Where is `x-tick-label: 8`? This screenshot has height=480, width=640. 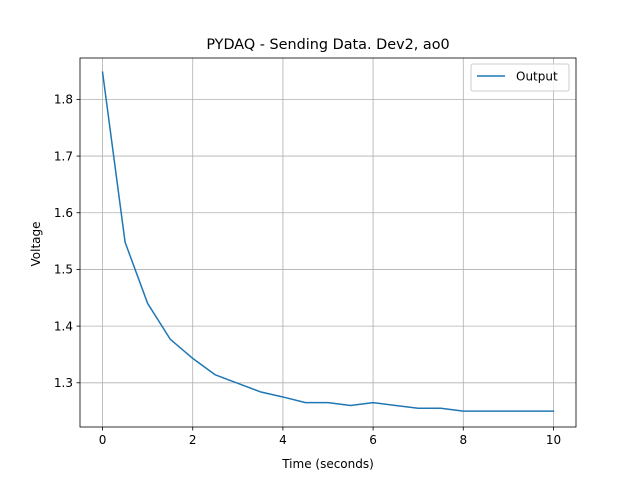
x-tick-label: 8 is located at coordinates (463, 440).